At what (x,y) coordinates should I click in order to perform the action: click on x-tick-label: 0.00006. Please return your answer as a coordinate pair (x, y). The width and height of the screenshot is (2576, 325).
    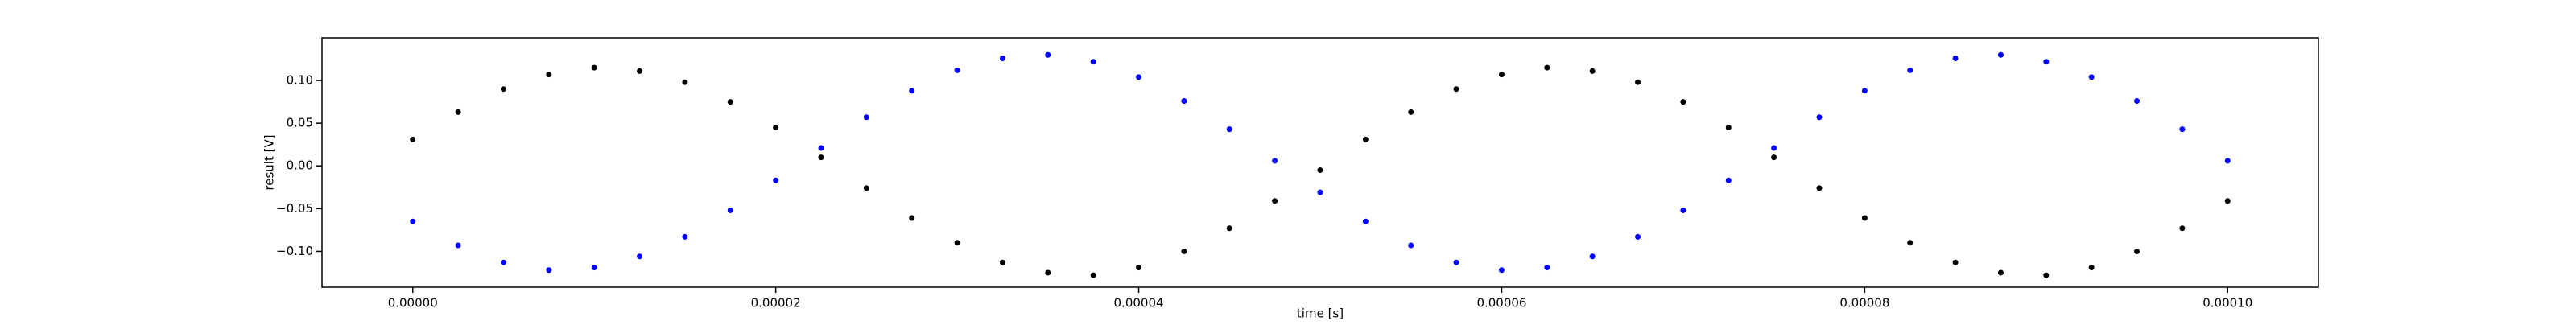
    Looking at the image, I should click on (1501, 303).